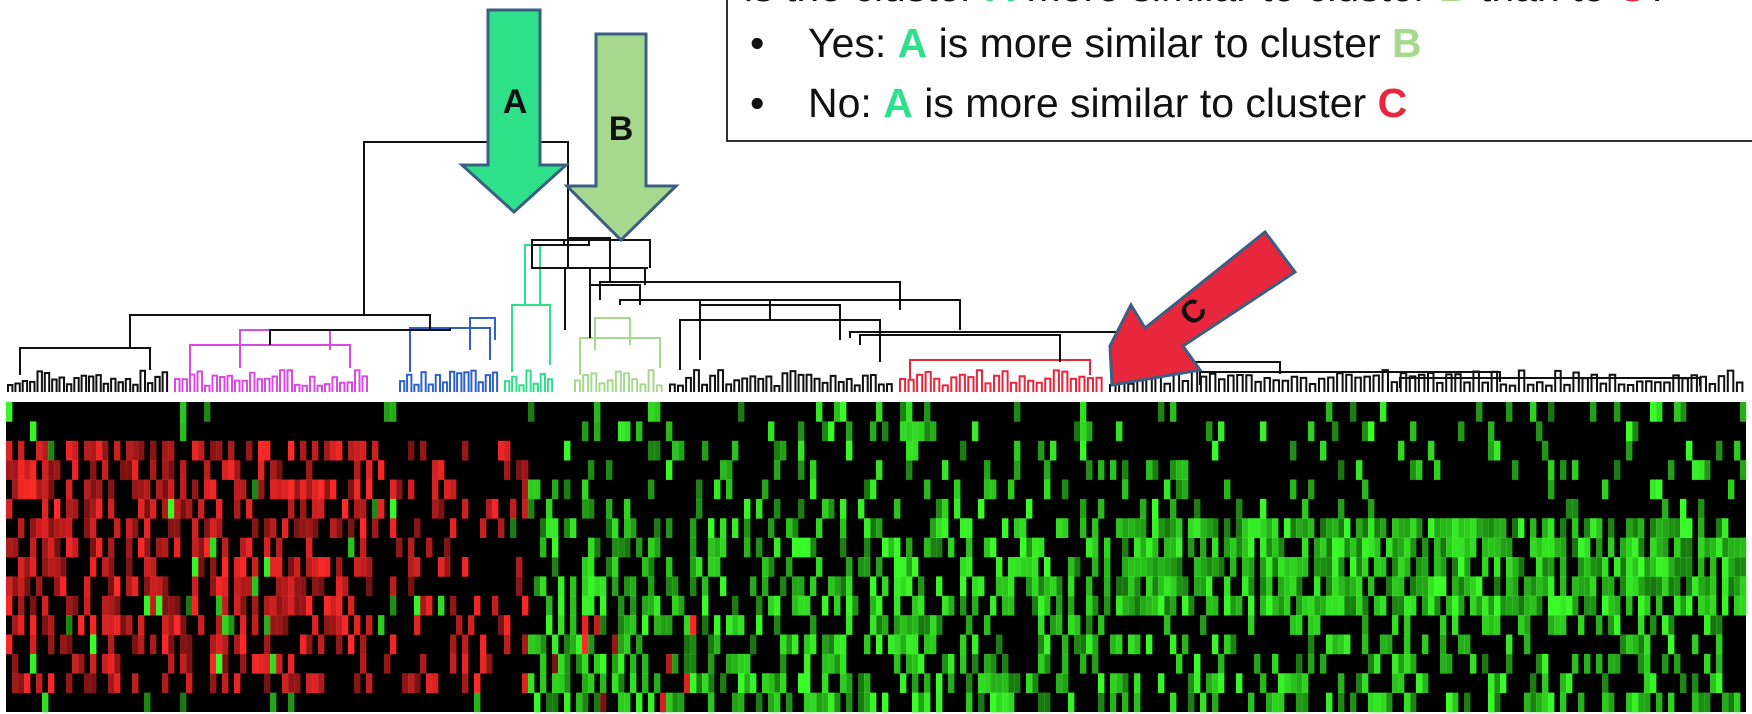 This screenshot has width=1752, height=714. What do you see at coordinates (515, 102) in the screenshot?
I see `arrow-a-label: A` at bounding box center [515, 102].